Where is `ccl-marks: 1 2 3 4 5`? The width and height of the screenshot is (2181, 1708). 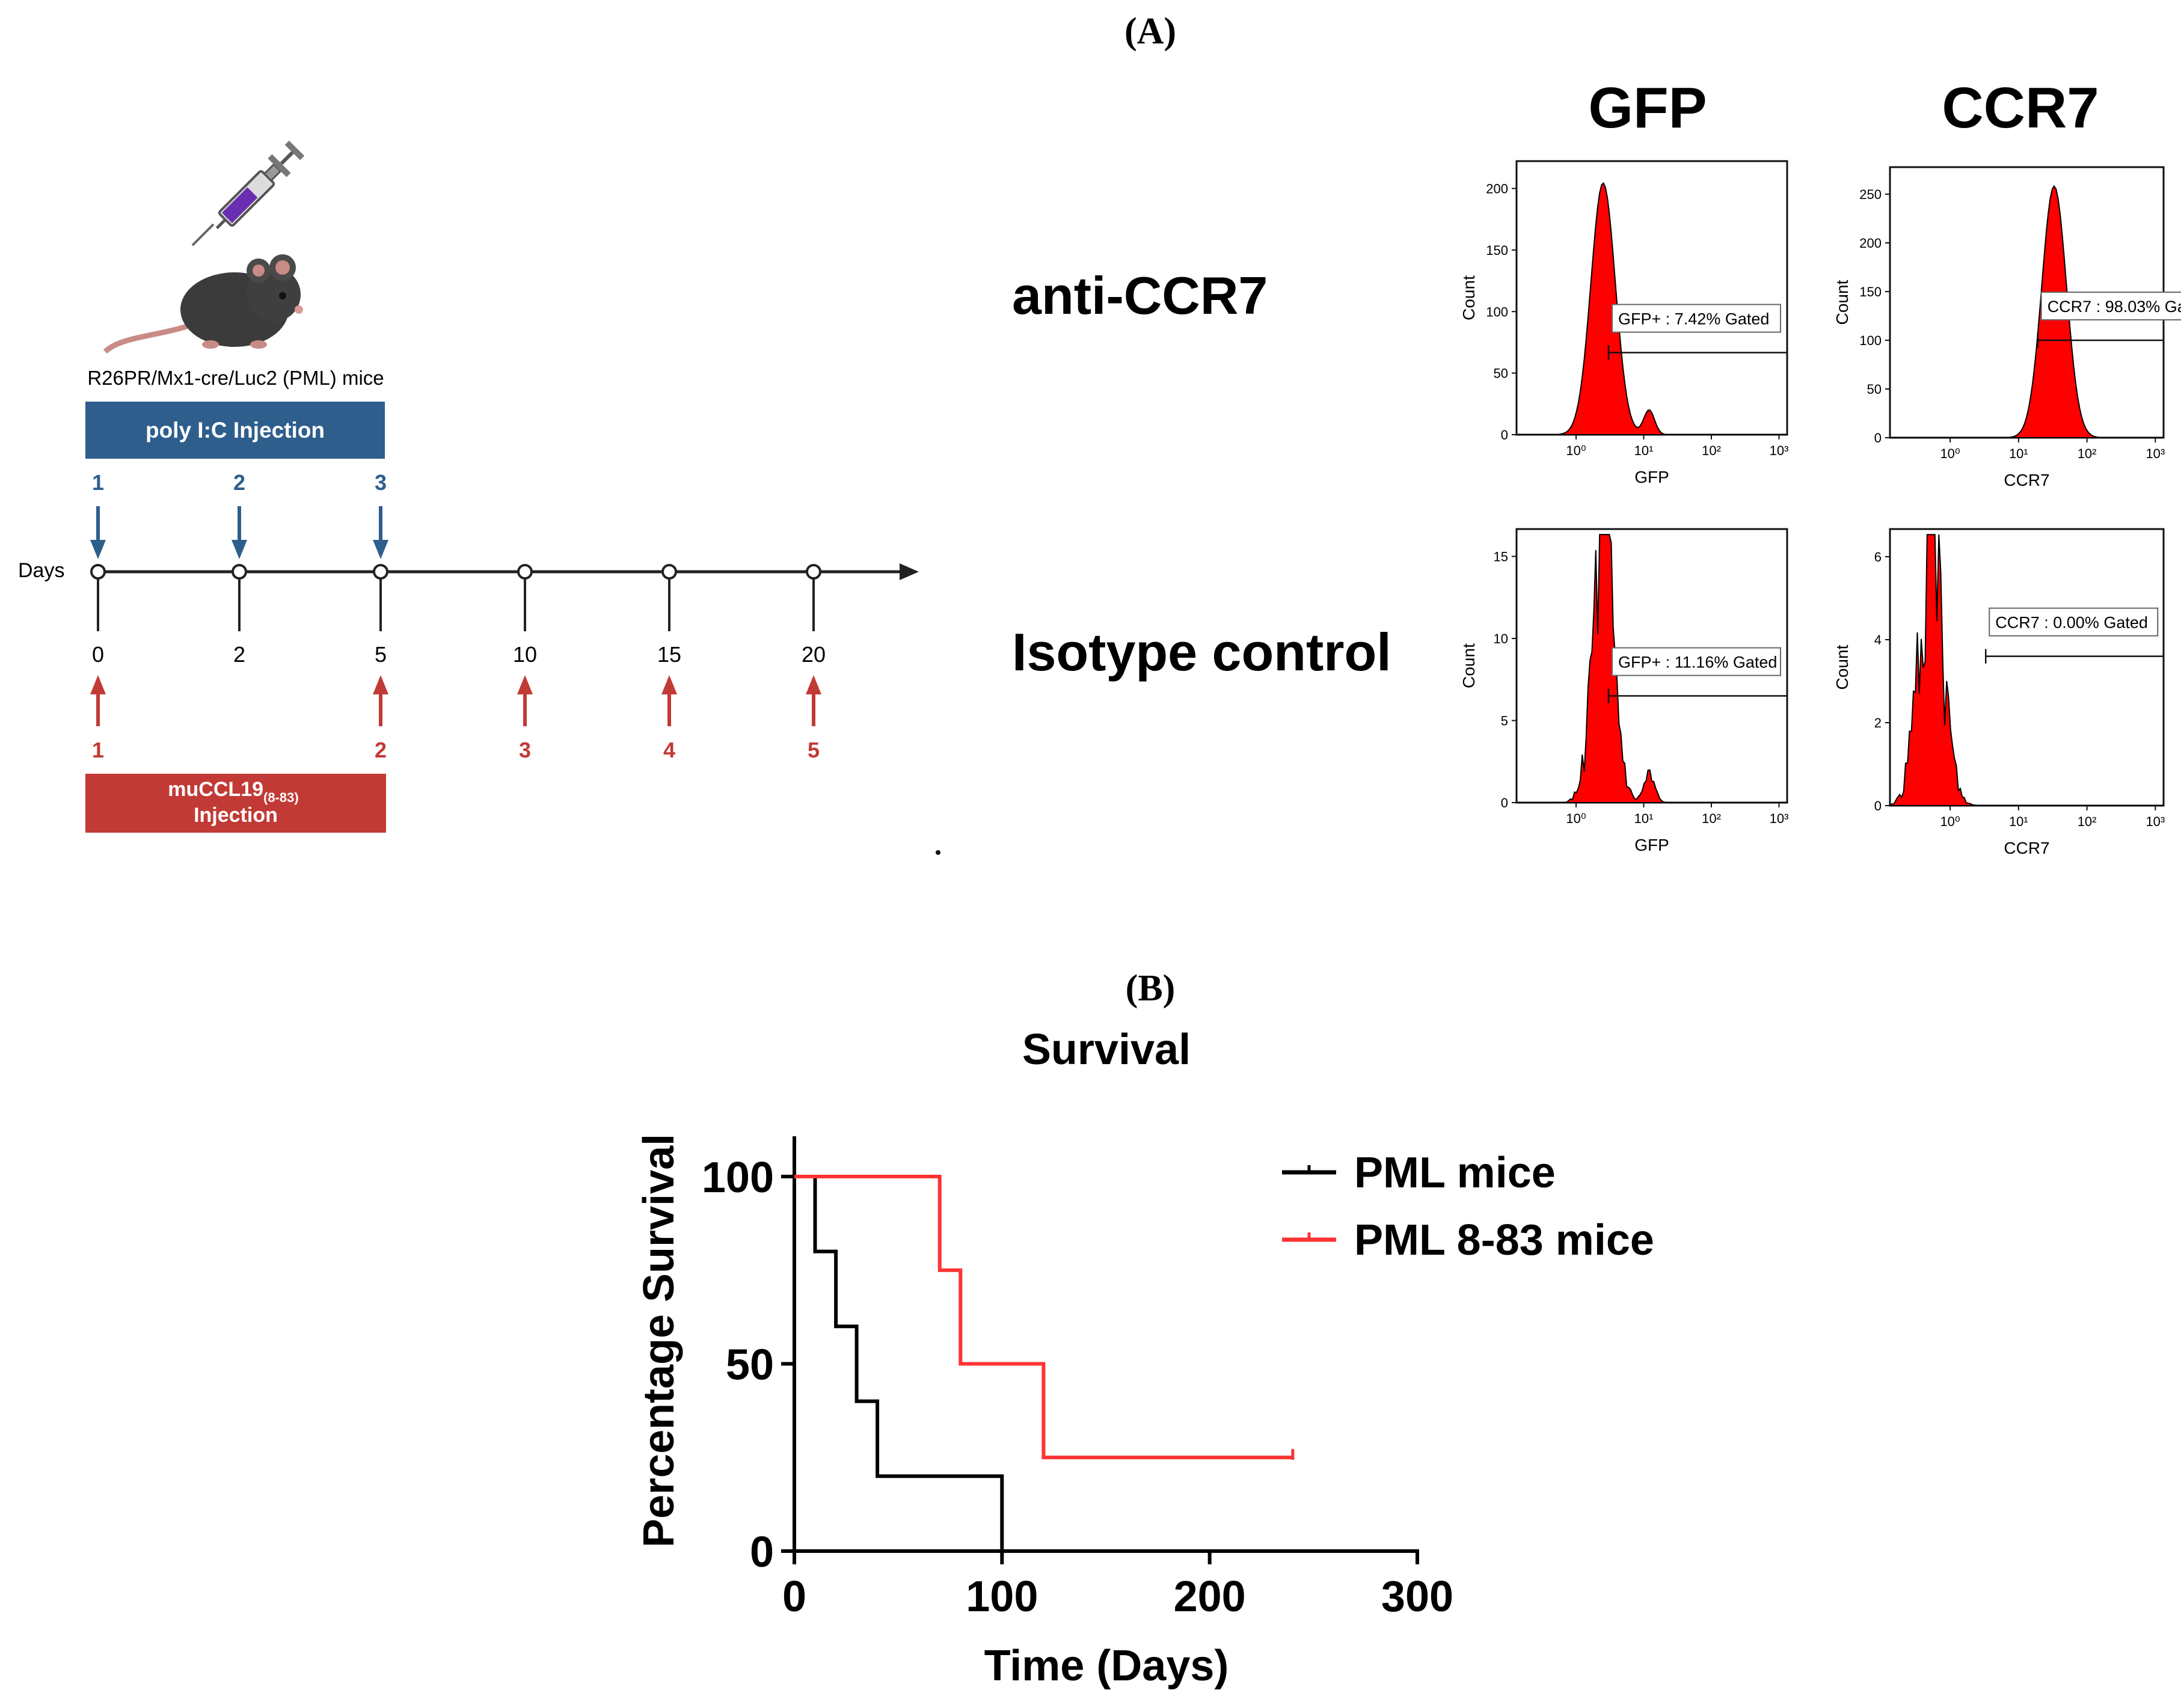
ccl-marks: 1 2 3 4 5 is located at coordinates (456, 718).